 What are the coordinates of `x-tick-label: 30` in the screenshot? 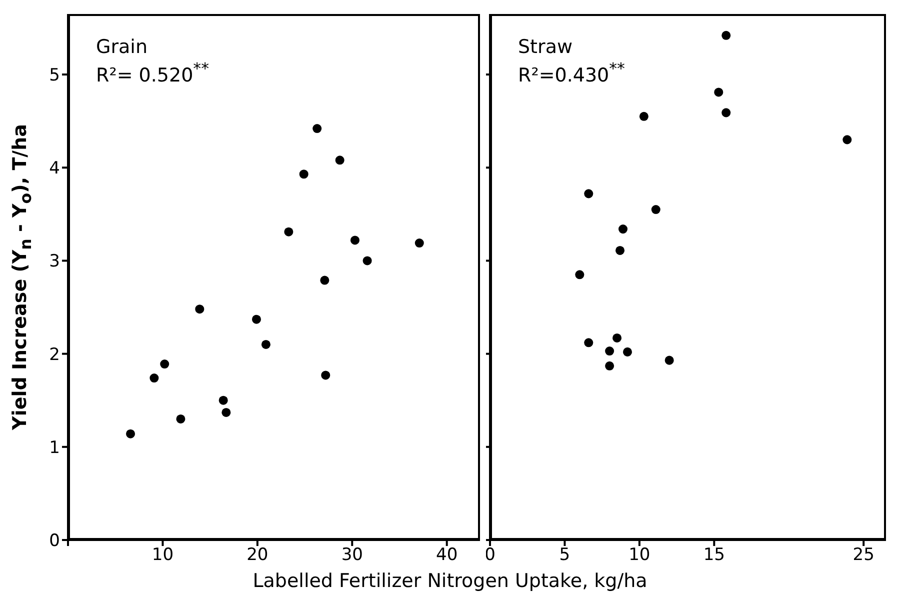 It's located at (352, 555).